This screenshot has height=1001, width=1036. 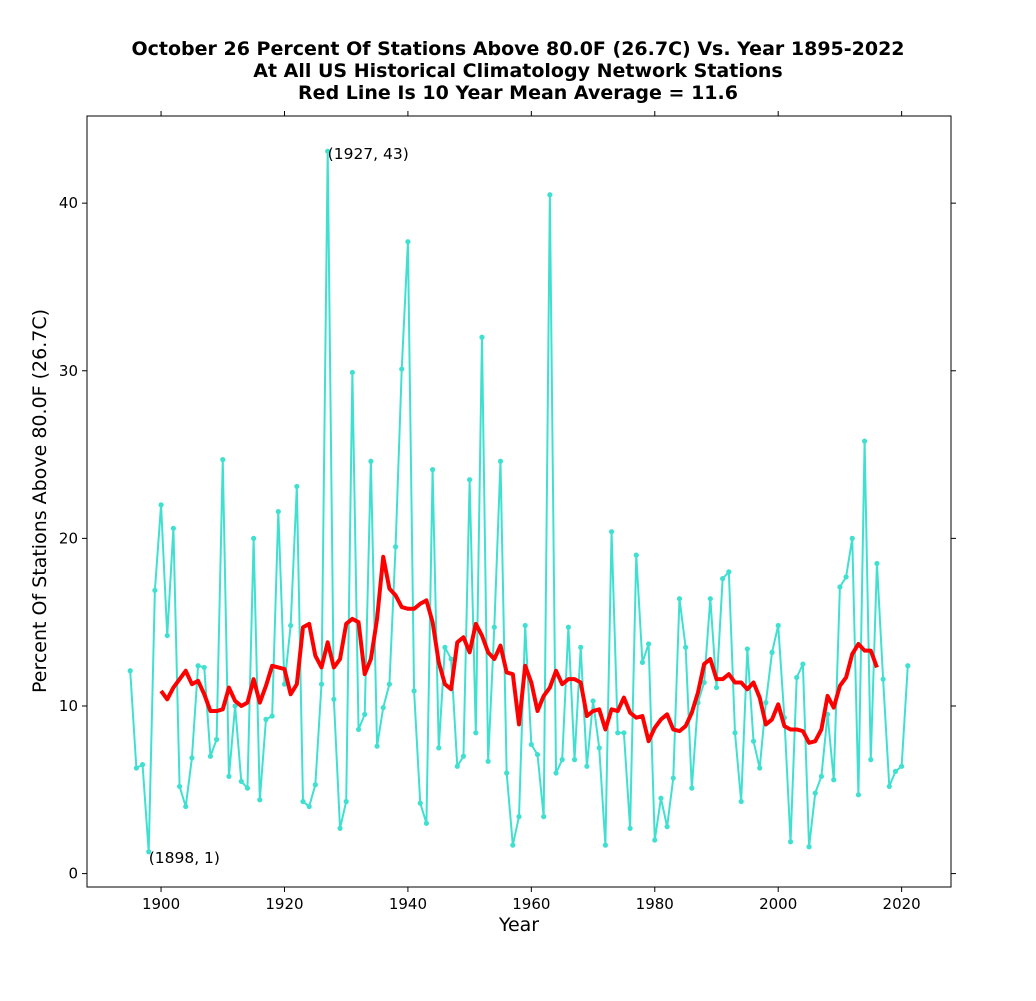 What do you see at coordinates (284, 904) in the screenshot?
I see `x-tick-label: 1920` at bounding box center [284, 904].